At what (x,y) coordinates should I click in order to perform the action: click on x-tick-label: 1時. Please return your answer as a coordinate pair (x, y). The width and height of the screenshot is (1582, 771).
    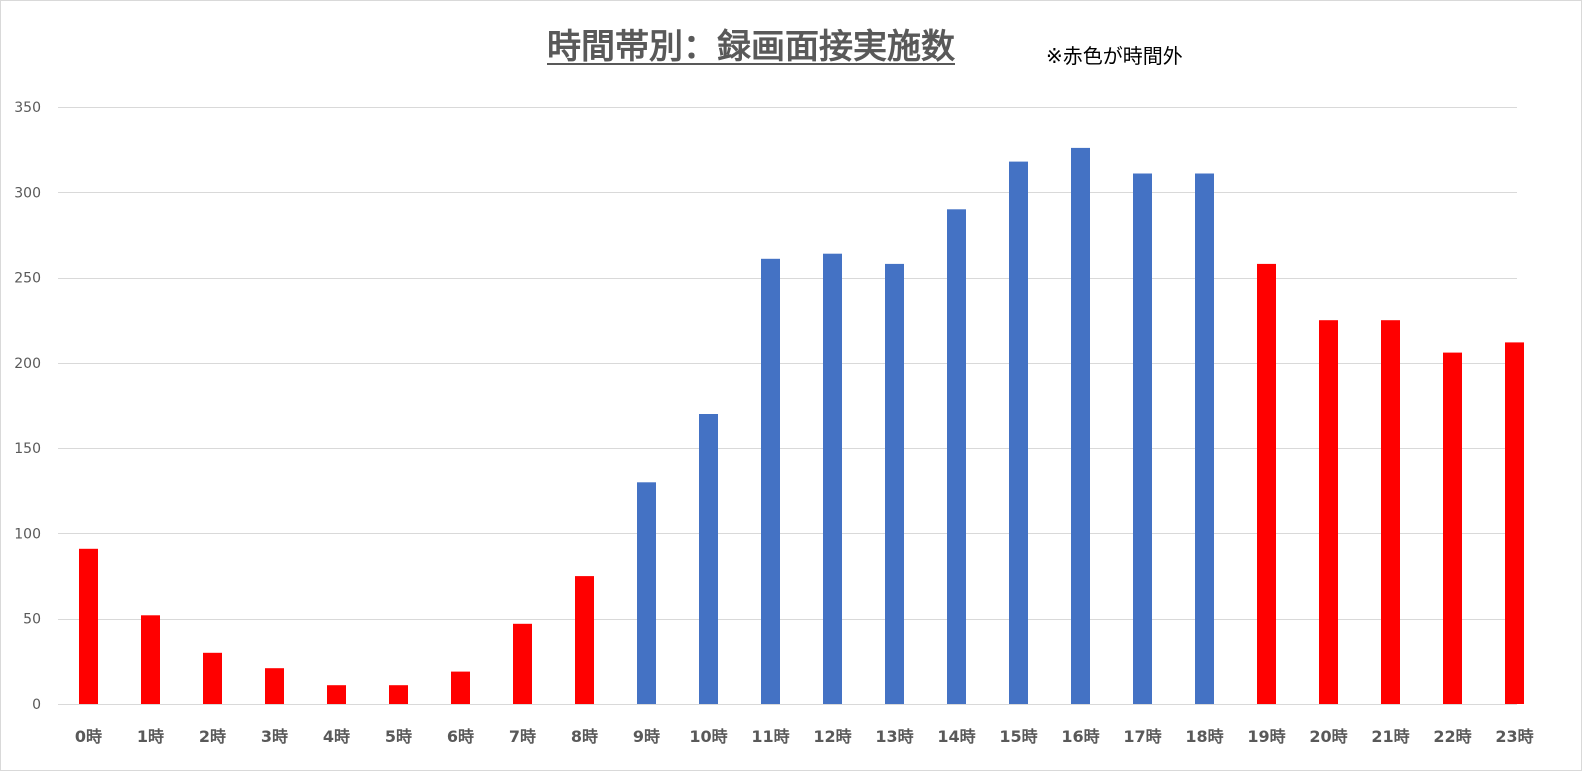
    Looking at the image, I should click on (150, 736).